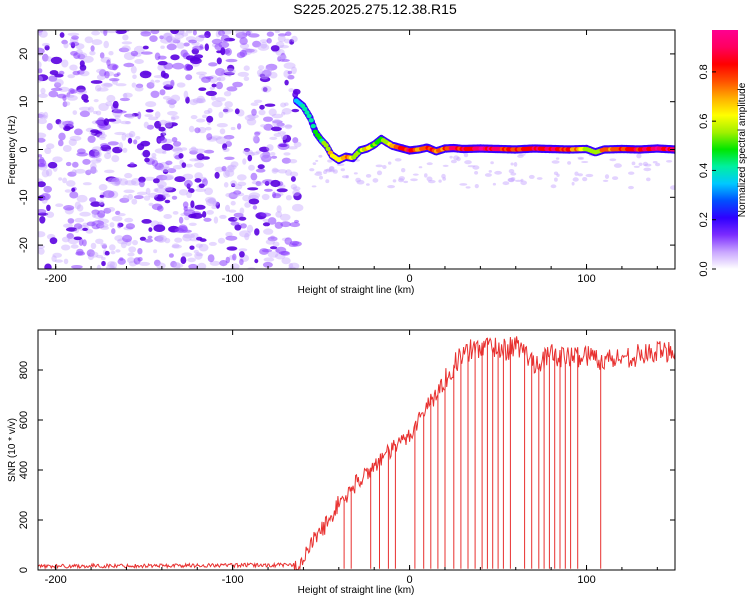 This screenshot has height=600, width=750. What do you see at coordinates (375, 9) in the screenshot?
I see `figure-title: S225.2025.275.12.38.R15` at bounding box center [375, 9].